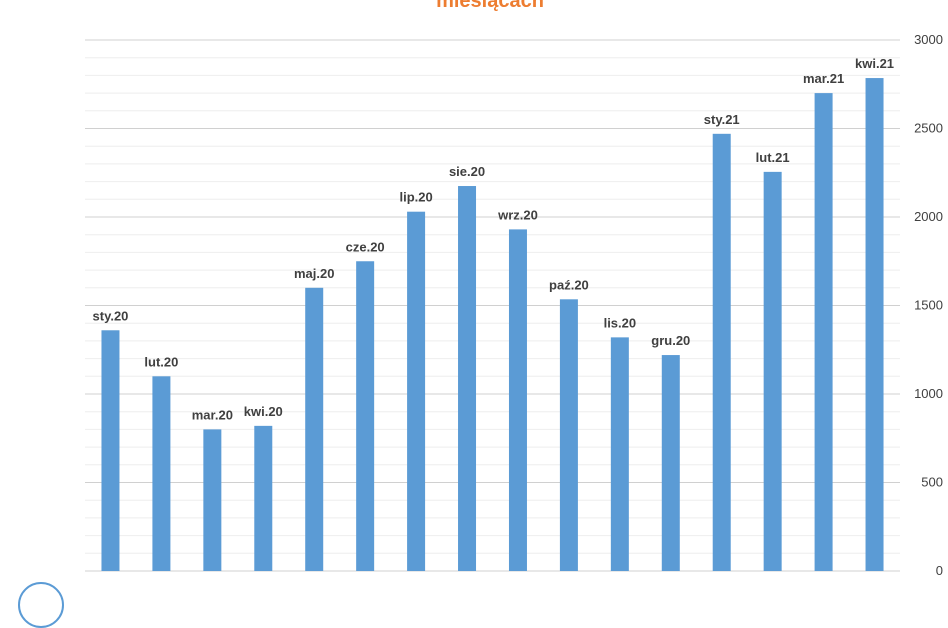 Image resolution: width=948 pixels, height=628 pixels. I want to click on data-label-kwi.21: kwi.21, so click(874, 63).